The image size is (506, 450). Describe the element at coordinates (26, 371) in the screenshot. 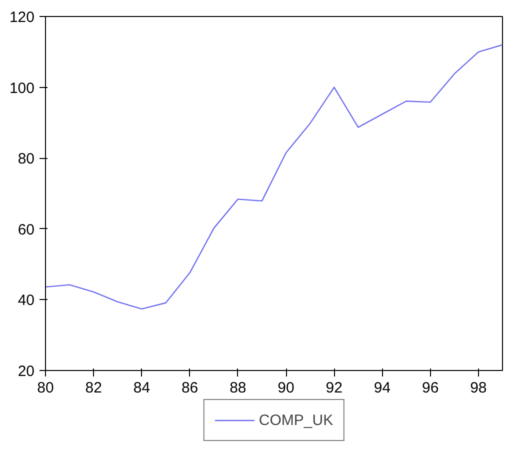

I see `y-tick-label: 20` at that location.